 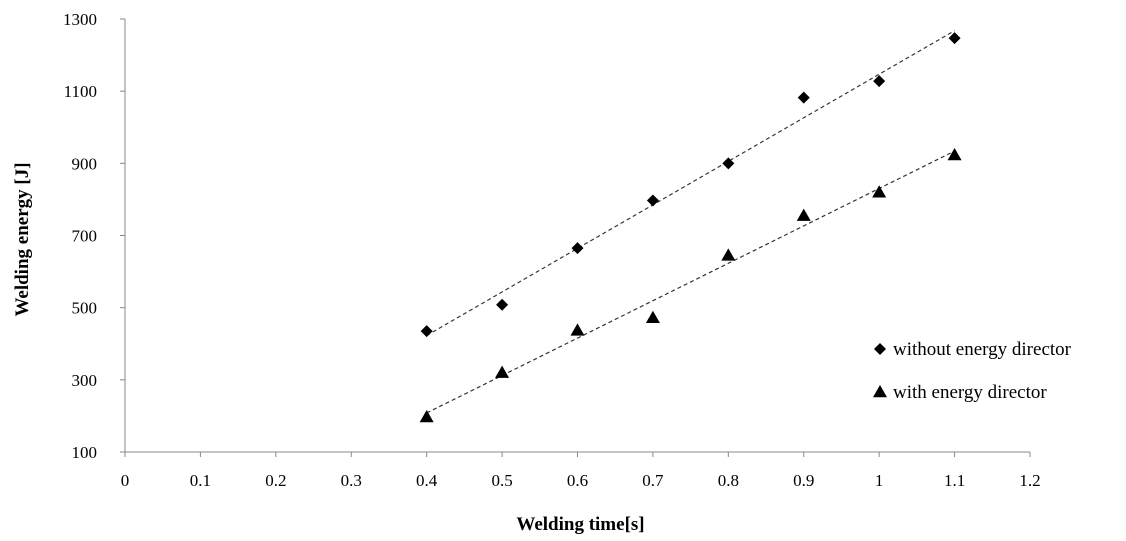 What do you see at coordinates (501, 480) in the screenshot?
I see `x-tick-label: 0.5` at bounding box center [501, 480].